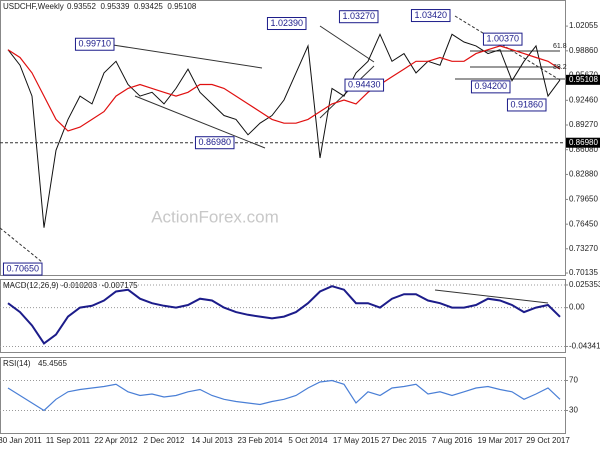 This screenshot has height=450, width=600. I want to click on y-tick-label: 0.025353, so click(584, 284).